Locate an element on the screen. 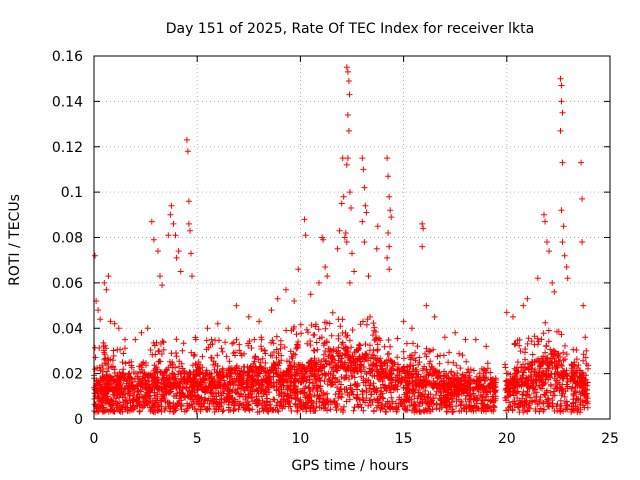  y-tick-label: 0.08 is located at coordinates (67, 239).